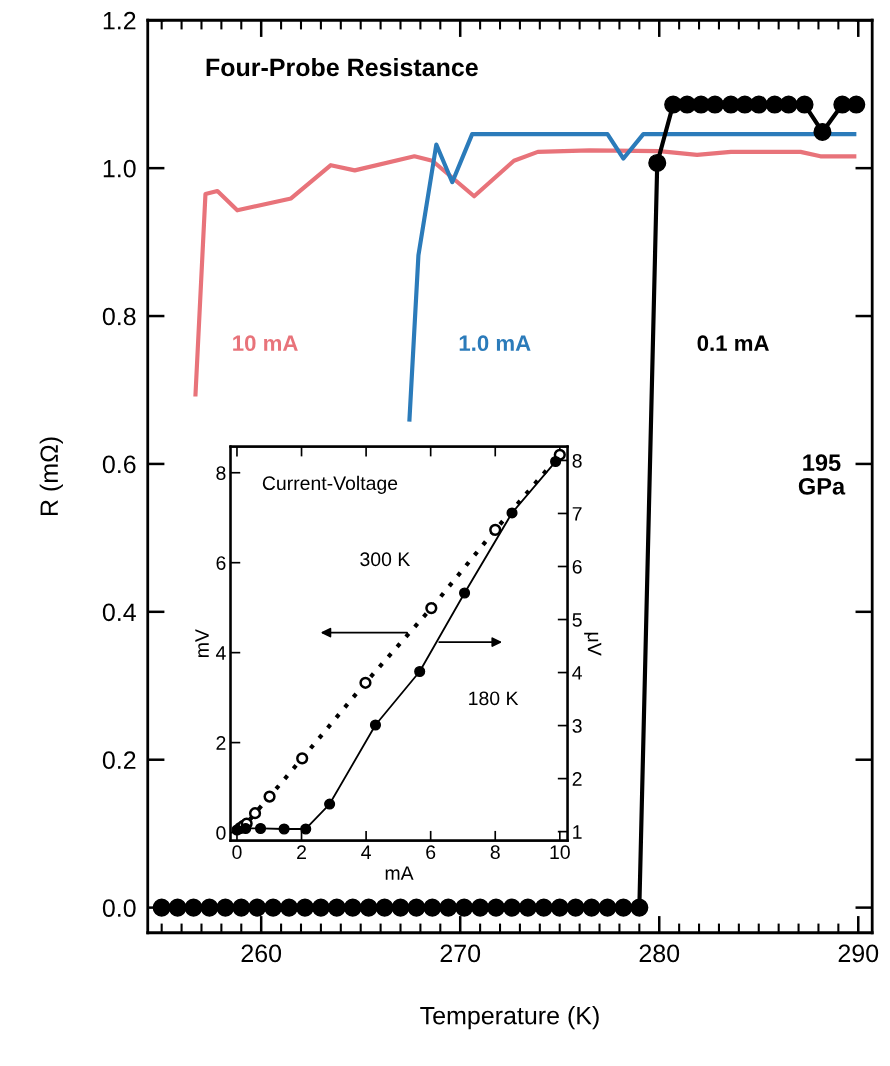 This screenshot has height=1066, width=890. Describe the element at coordinates (431, 852) in the screenshot. I see `x-tick-label: 6` at that location.